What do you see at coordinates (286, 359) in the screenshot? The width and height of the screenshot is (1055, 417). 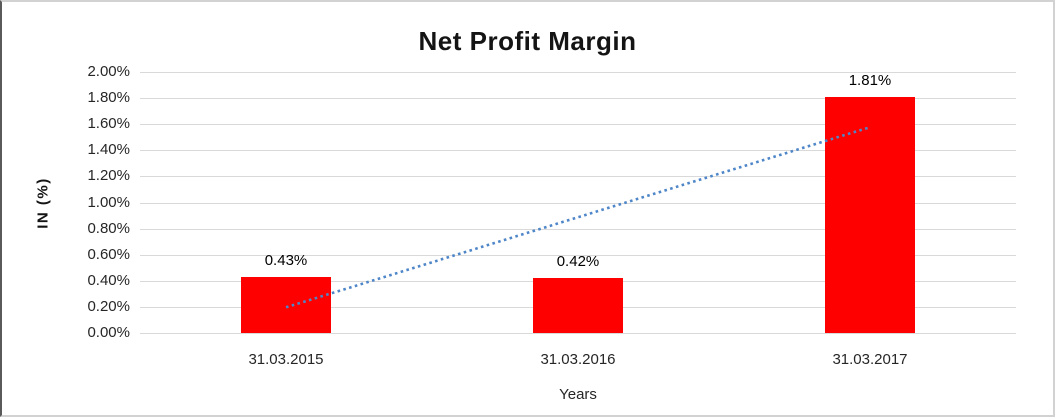 I see `x-category-label: 31.03.2015` at bounding box center [286, 359].